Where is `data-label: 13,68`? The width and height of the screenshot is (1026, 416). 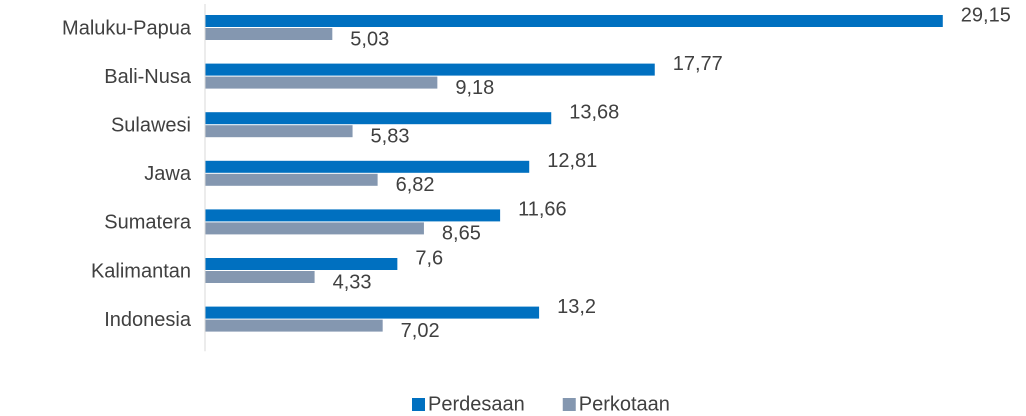 data-label: 13,68 is located at coordinates (594, 112).